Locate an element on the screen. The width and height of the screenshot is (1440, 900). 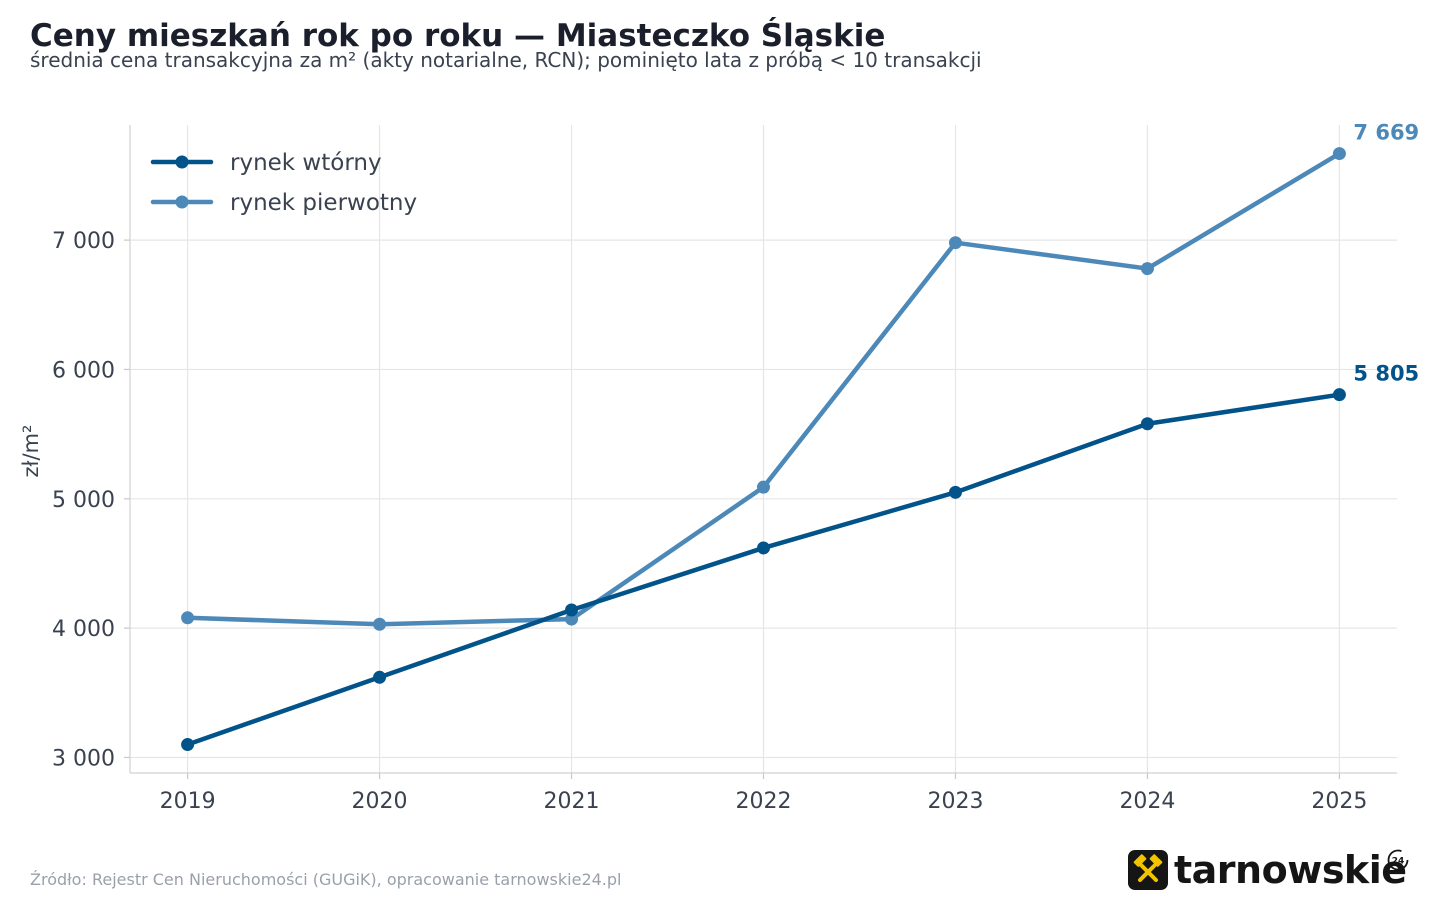
x-tick-label: 2023 is located at coordinates (955, 801).